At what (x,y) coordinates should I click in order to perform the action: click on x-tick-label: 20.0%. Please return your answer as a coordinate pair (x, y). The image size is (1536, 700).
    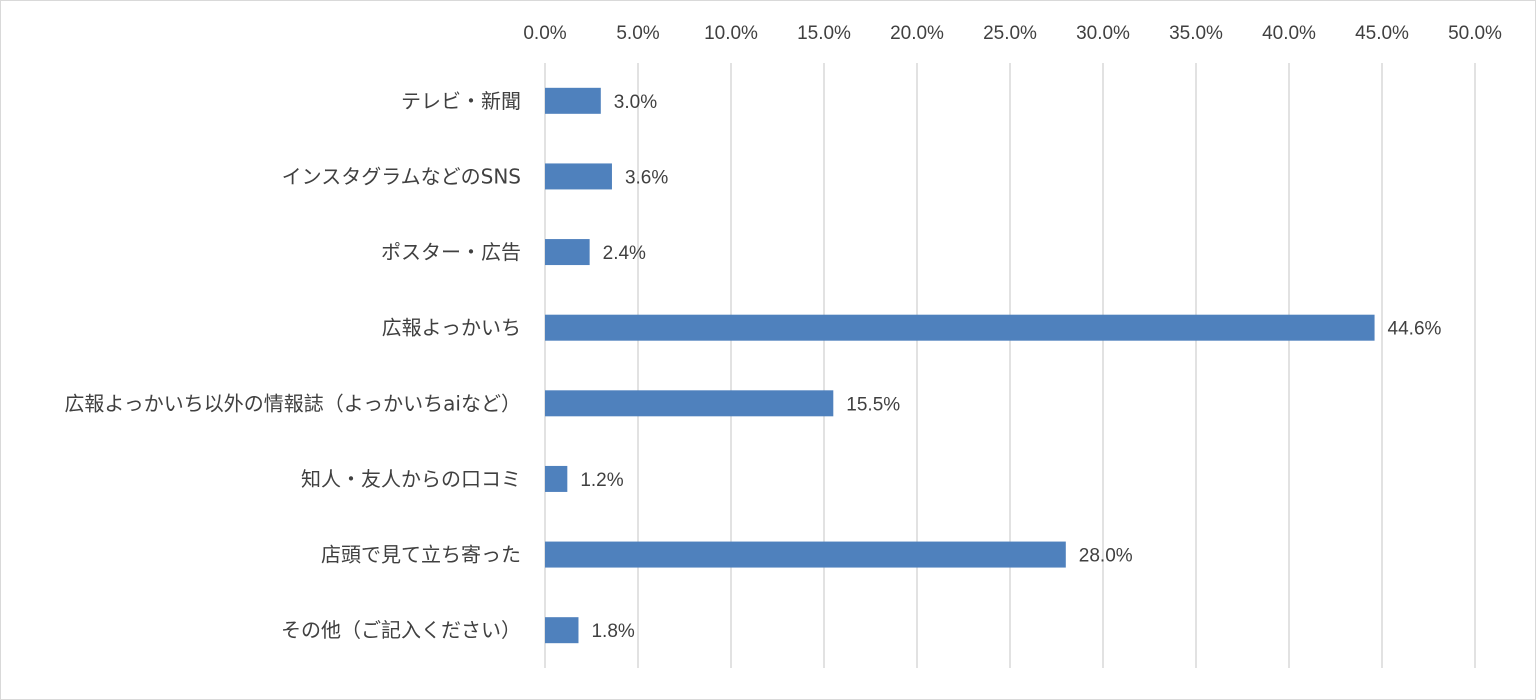
    Looking at the image, I should click on (917, 33).